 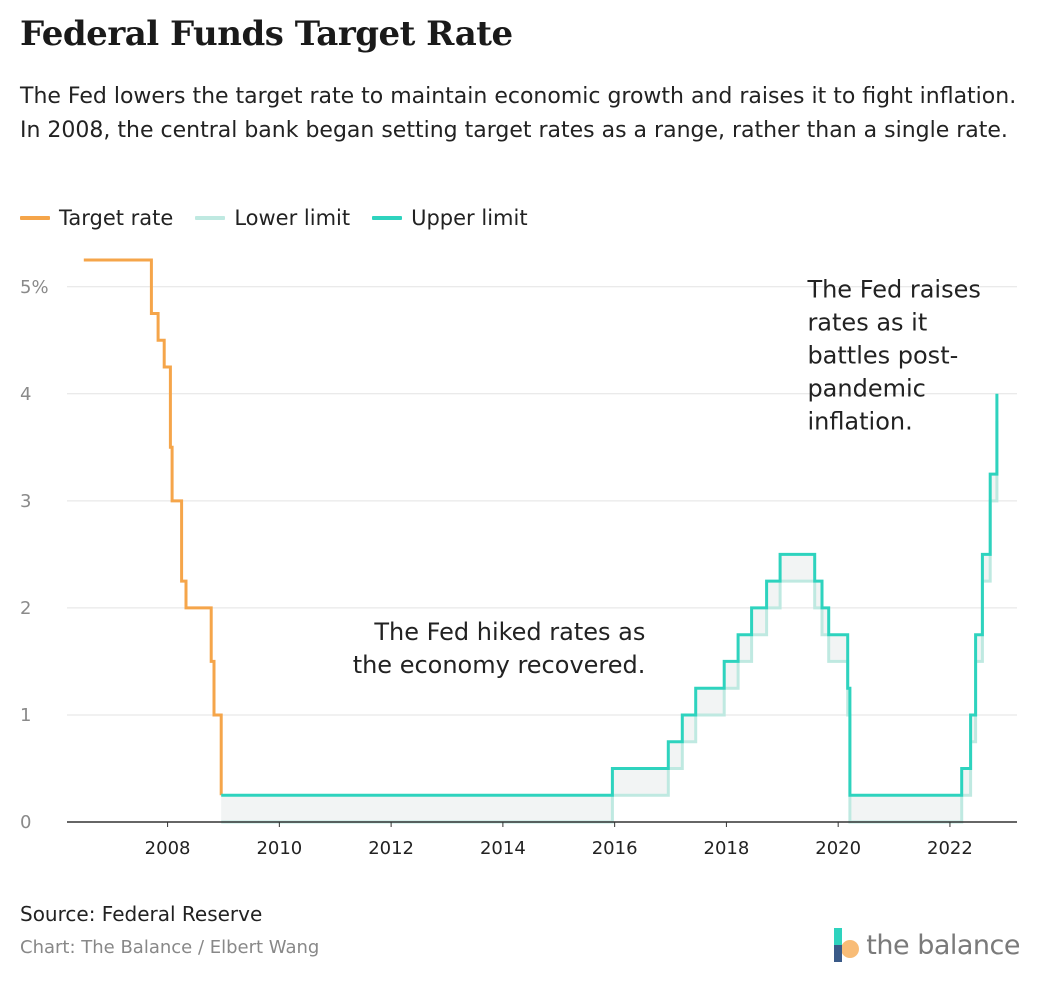 What do you see at coordinates (838, 848) in the screenshot?
I see `x-tick-label: 2020` at bounding box center [838, 848].